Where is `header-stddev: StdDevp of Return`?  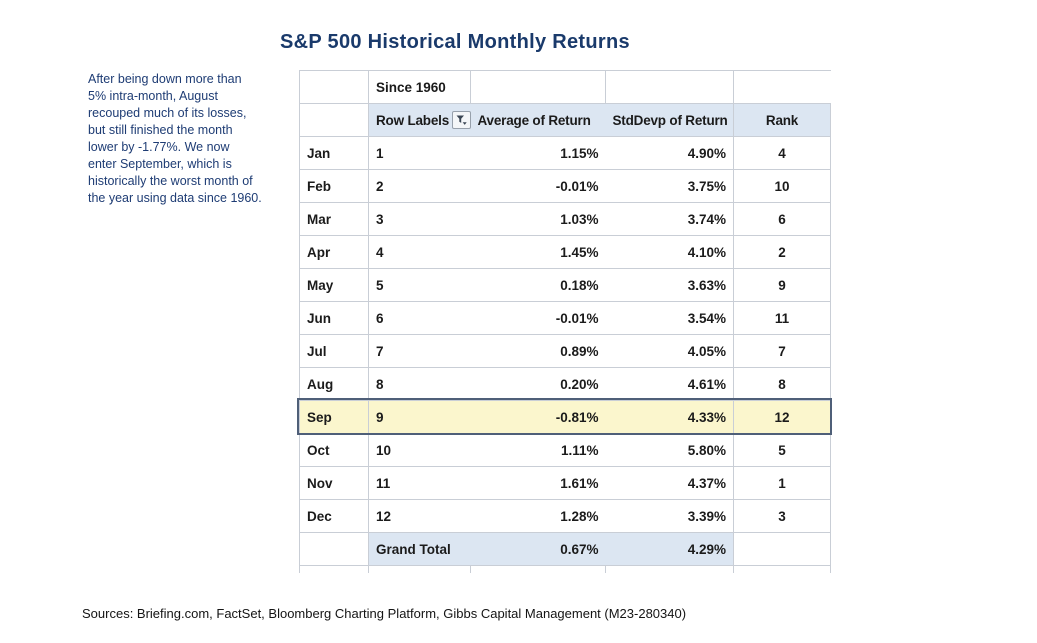
header-stddev: StdDevp of Return is located at coordinates (669, 120).